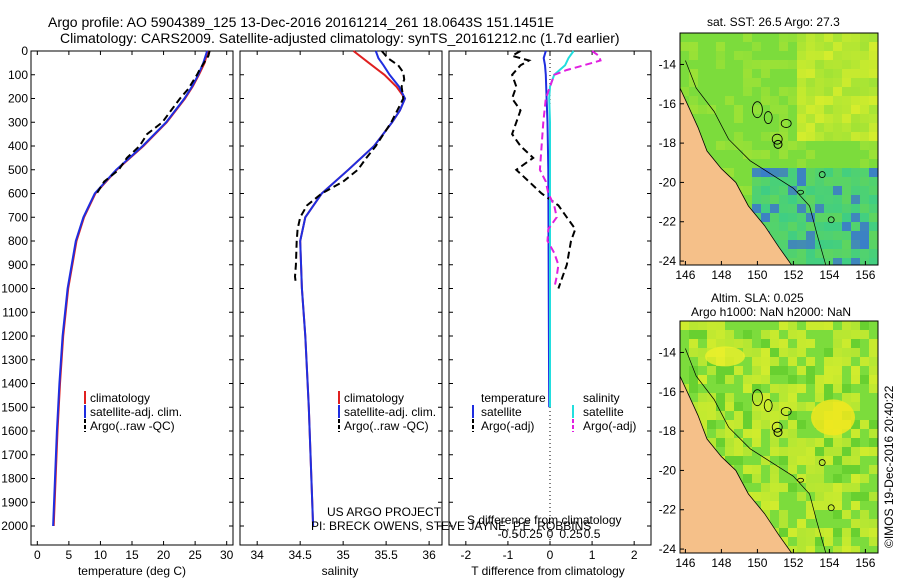  What do you see at coordinates (889, 466) in the screenshot?
I see `imos-credit: ©IMOS 19-Dec-2016 20:40:22` at bounding box center [889, 466].